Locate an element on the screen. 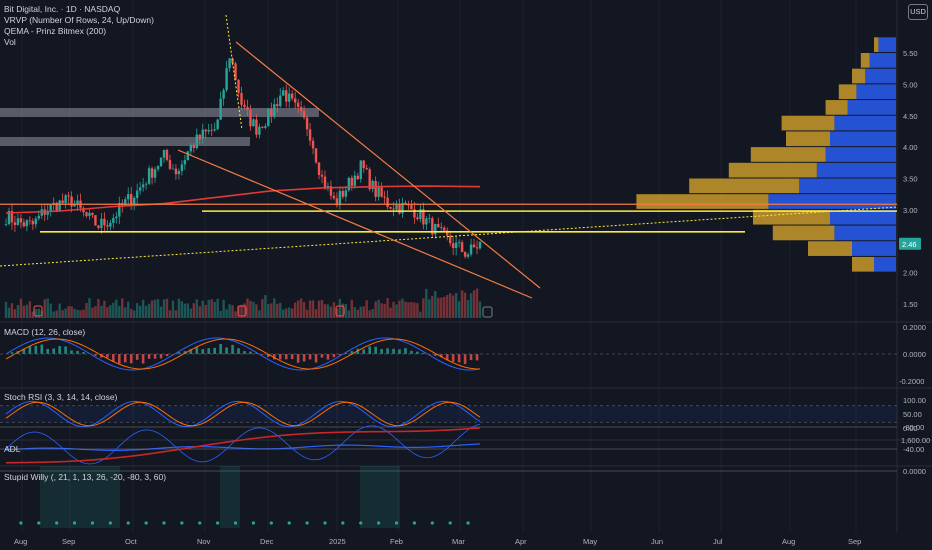  stoch-band is located at coordinates (448, 414).